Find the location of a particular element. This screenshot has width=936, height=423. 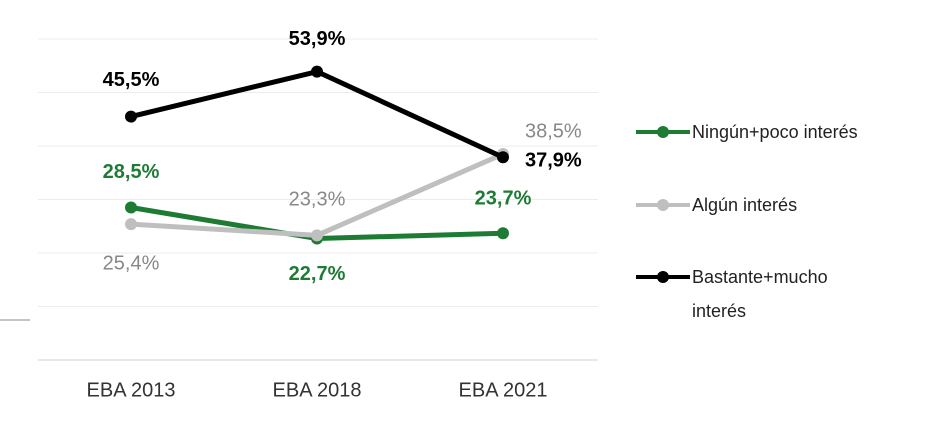

data-label: 28,5% is located at coordinates (131, 172).